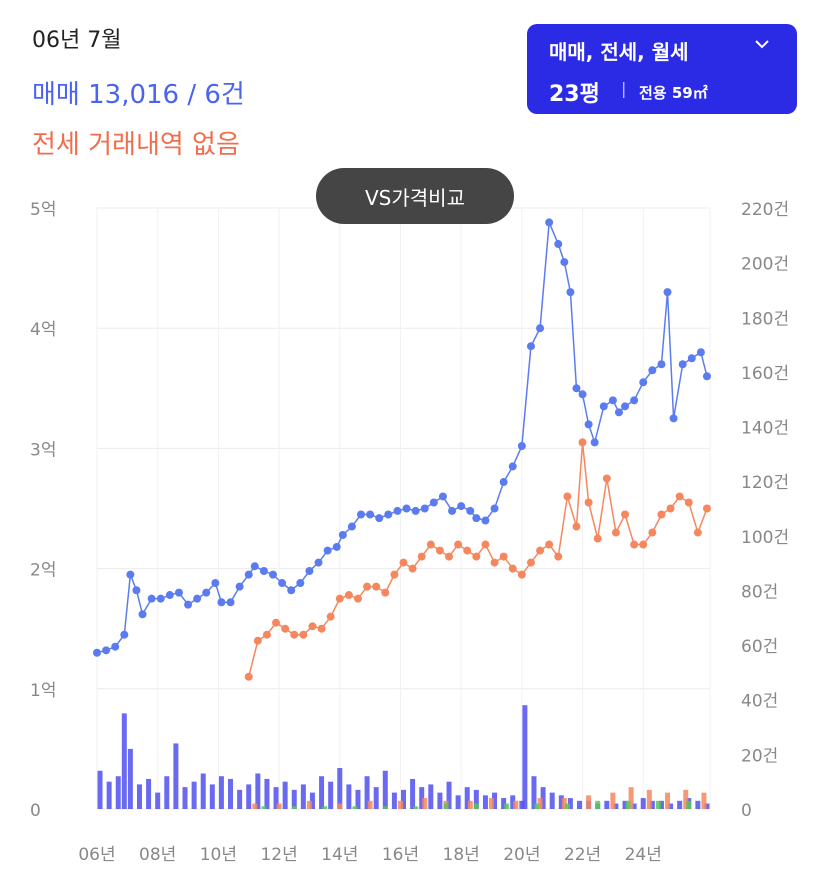  Describe the element at coordinates (765, 265) in the screenshot. I see `y-right-tick-label: 200건` at that location.